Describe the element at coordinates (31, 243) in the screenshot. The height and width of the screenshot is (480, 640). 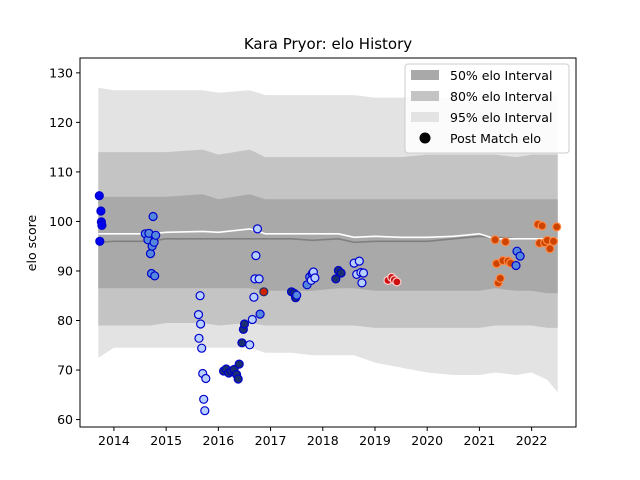
I see `y-axis-label: elo score` at that location.